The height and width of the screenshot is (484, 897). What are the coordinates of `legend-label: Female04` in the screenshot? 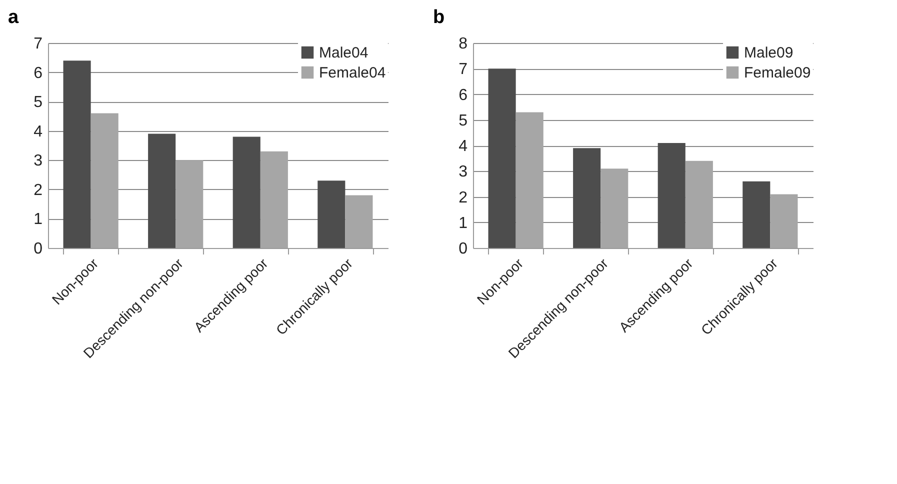 It's located at (352, 73).